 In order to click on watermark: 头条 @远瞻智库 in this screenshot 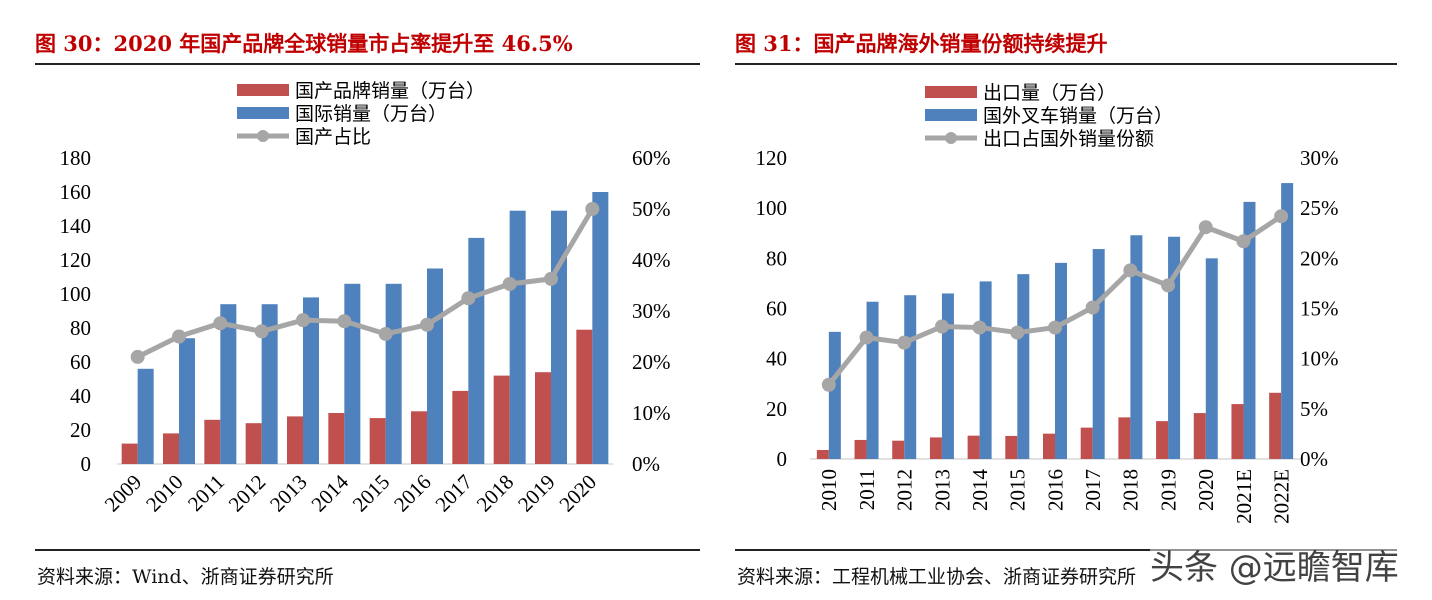, I will do `click(1274, 564)`.